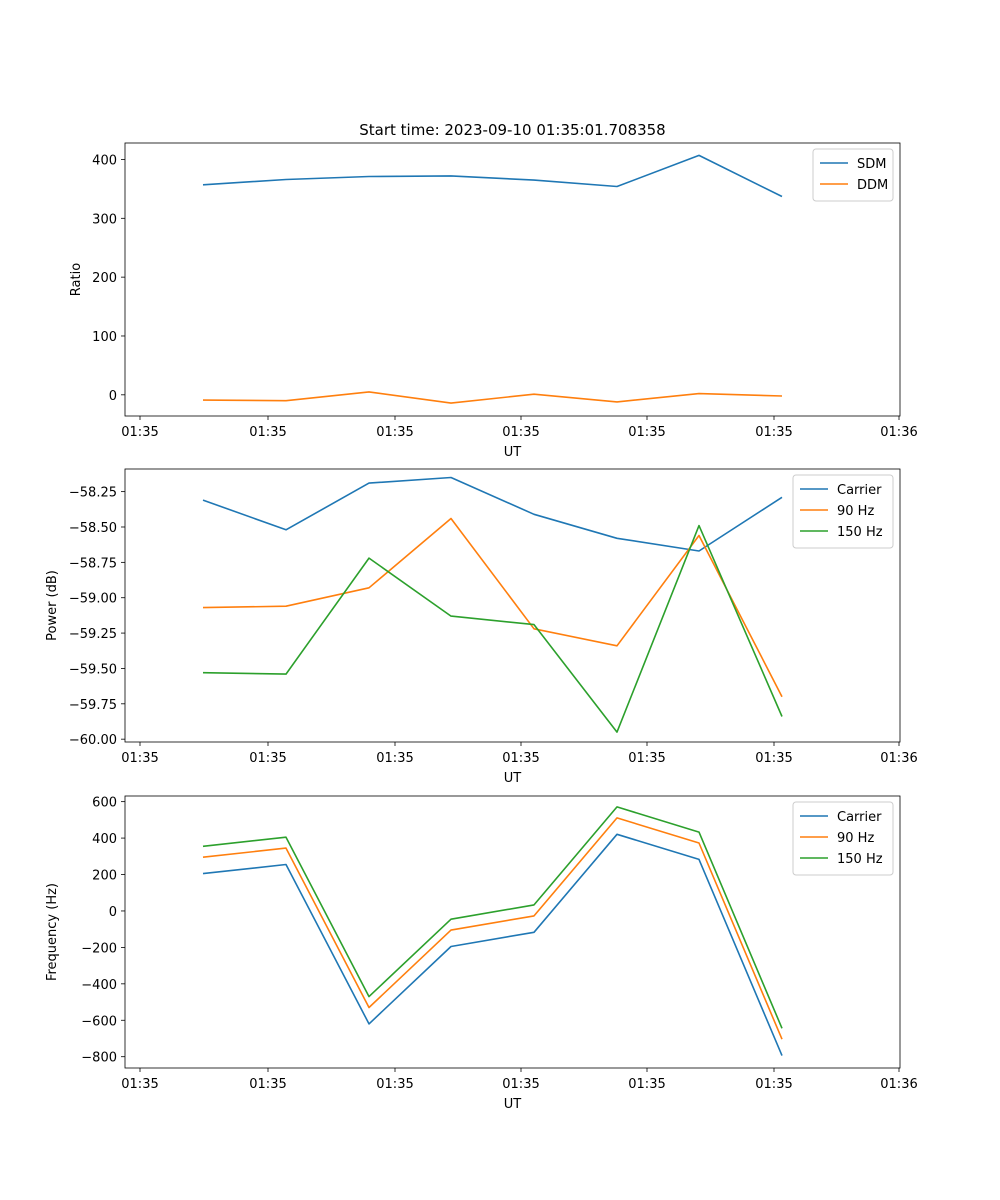  I want to click on y-tick-label: −59.25, so click(93, 634).